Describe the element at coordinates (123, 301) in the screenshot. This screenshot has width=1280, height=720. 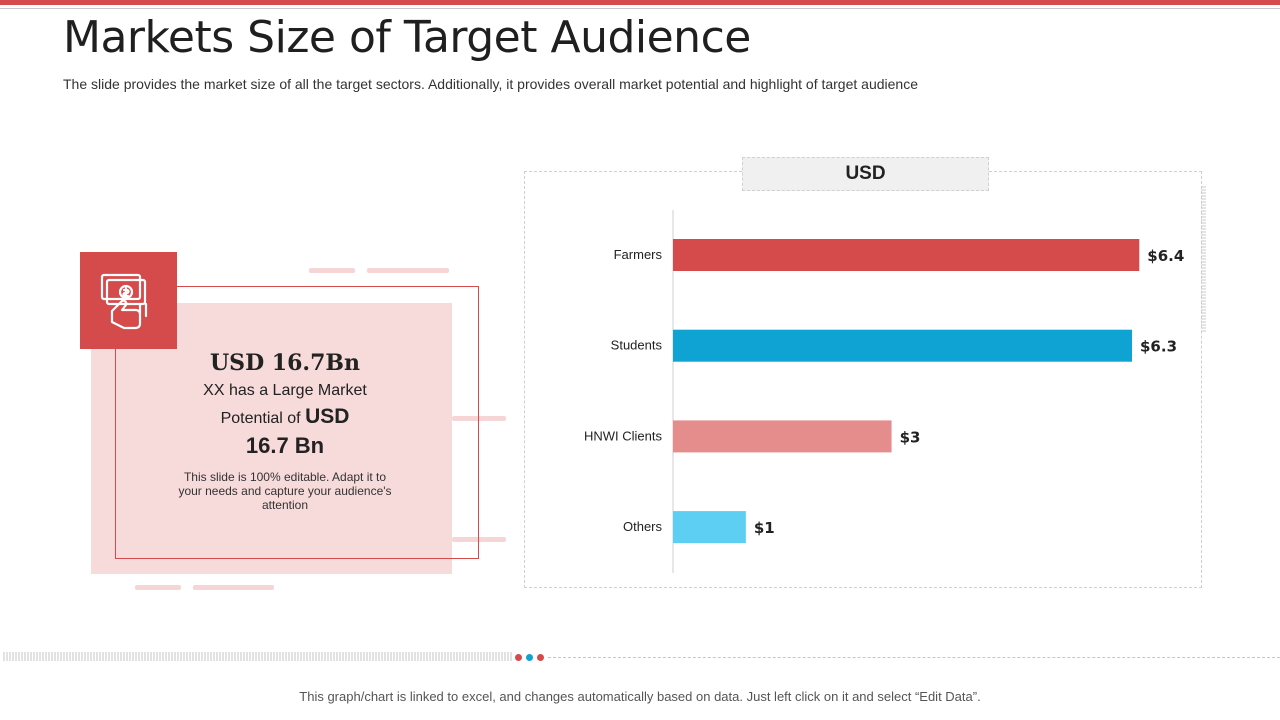
I see `money-hand-icon` at that location.